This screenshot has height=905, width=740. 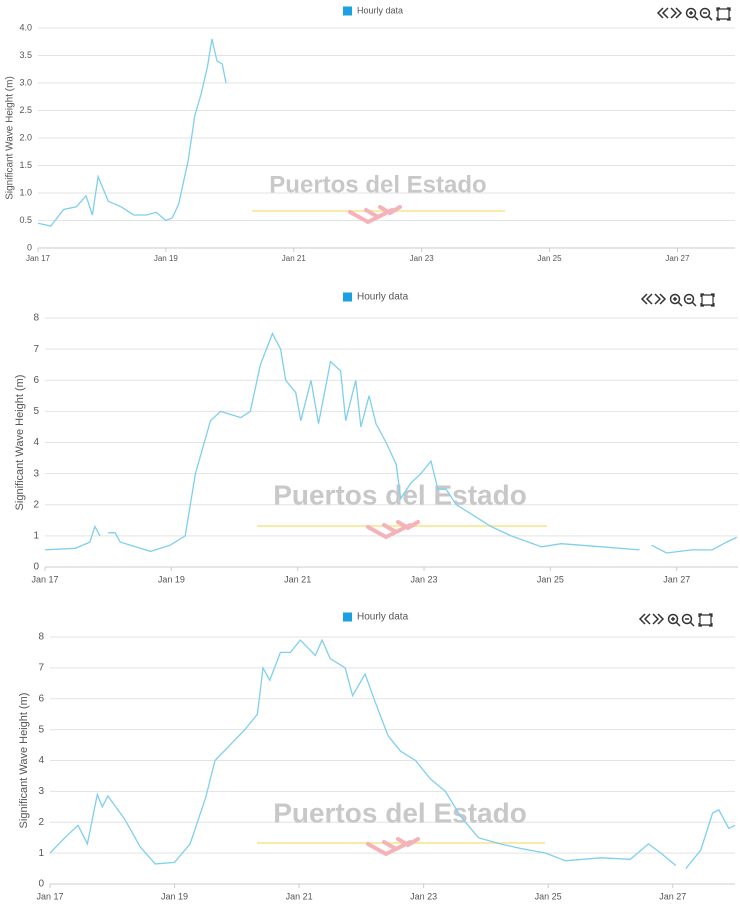 I want to click on y-tick-label: 4.0, so click(x=25, y=27).